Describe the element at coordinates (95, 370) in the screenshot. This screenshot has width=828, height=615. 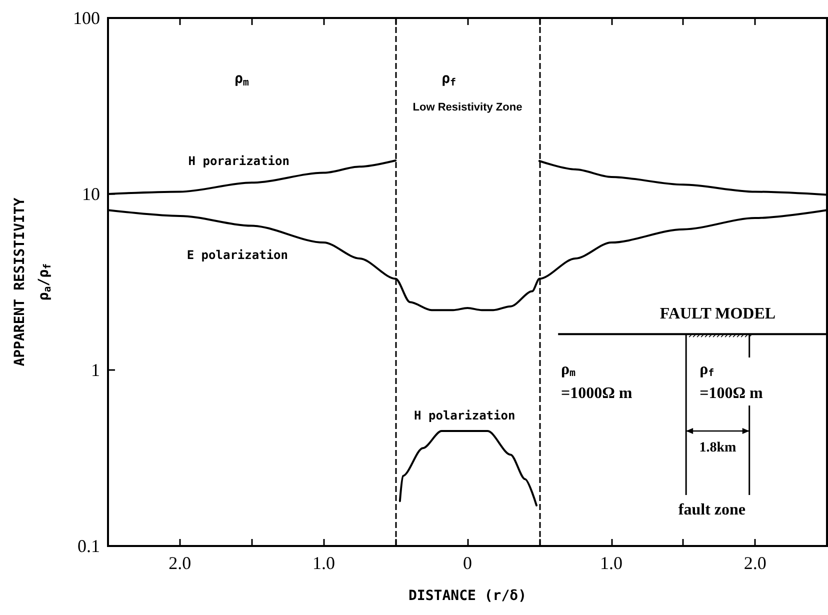
I see `y-tick-label: 1` at that location.